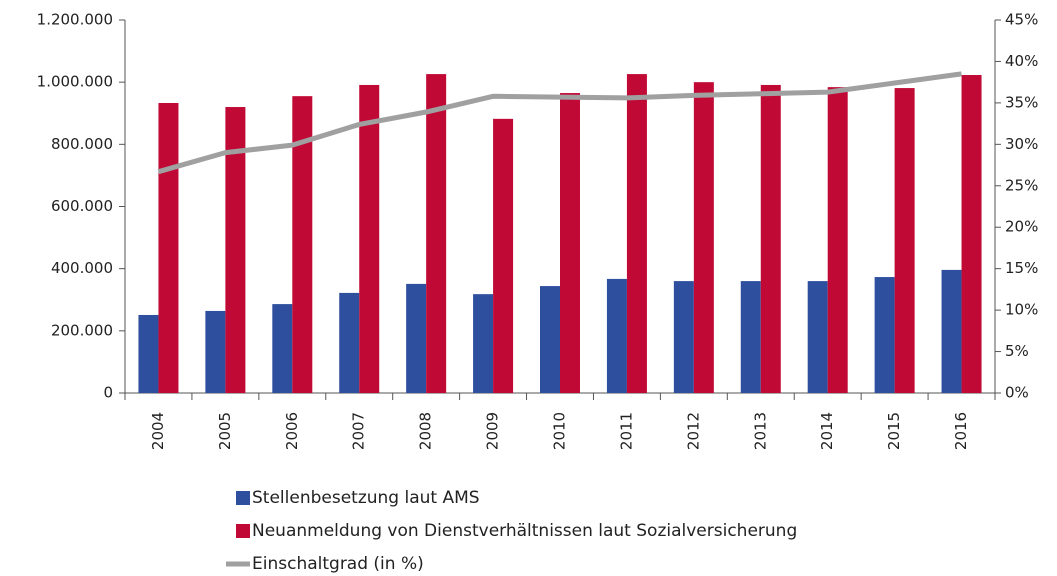 The image size is (1057, 576). Describe the element at coordinates (225, 431) in the screenshot. I see `x-tick-label: 2005` at that location.